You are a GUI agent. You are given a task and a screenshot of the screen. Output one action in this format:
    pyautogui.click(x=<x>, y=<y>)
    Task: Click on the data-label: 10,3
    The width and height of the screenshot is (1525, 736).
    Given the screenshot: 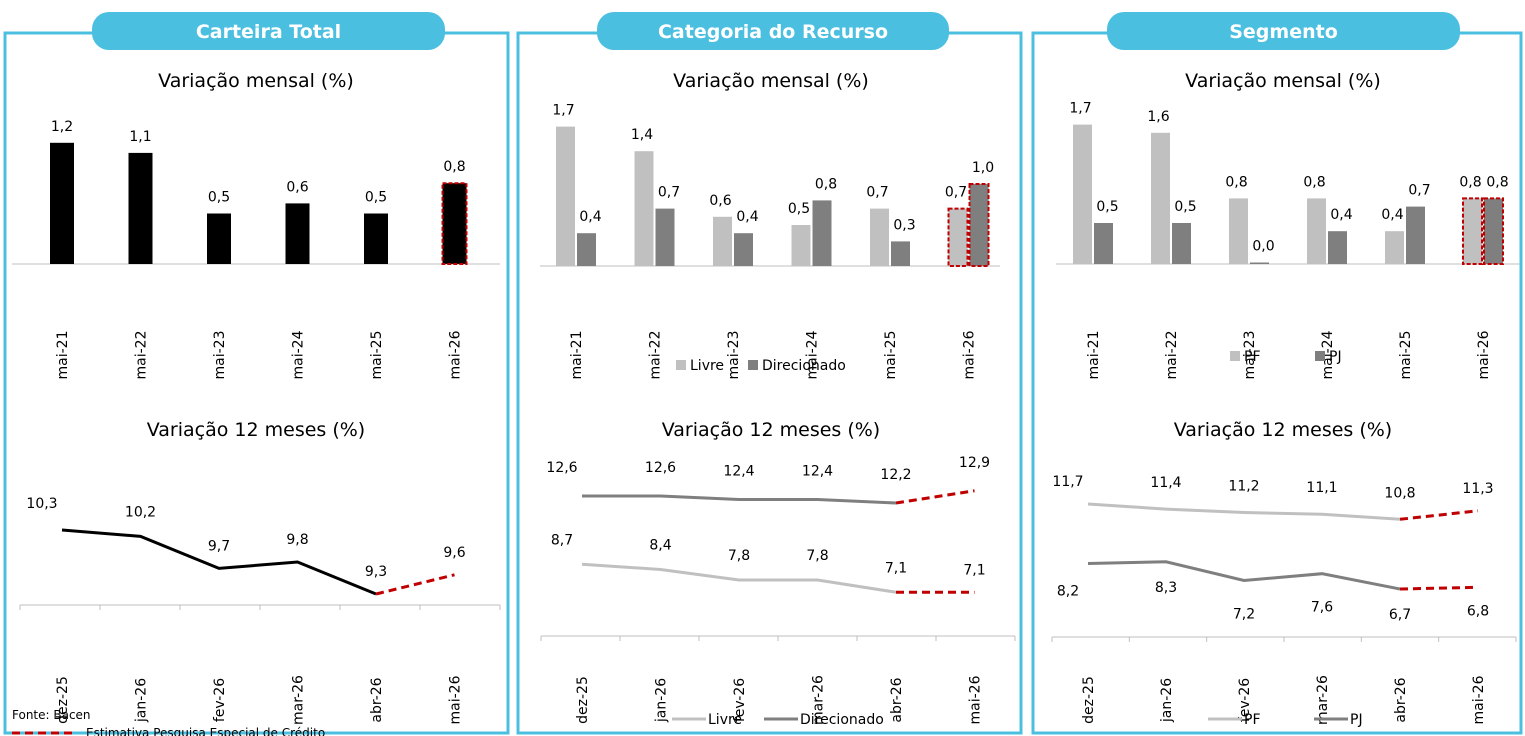 What is the action you would take?
    pyautogui.click(x=41, y=504)
    